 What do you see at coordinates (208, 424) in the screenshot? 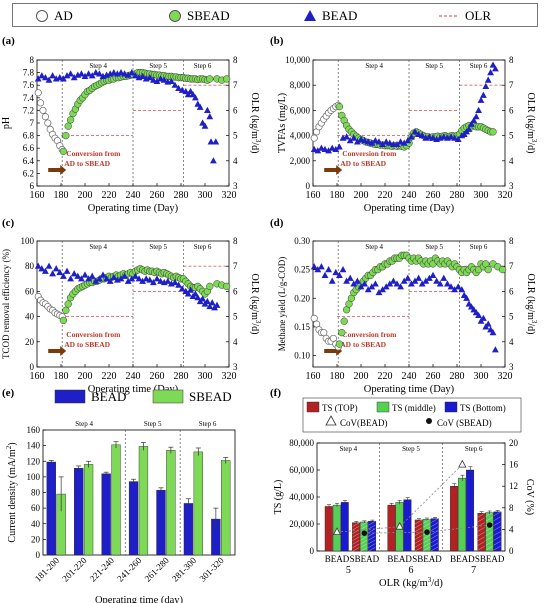
I see `step-label: Step 6` at bounding box center [208, 424].